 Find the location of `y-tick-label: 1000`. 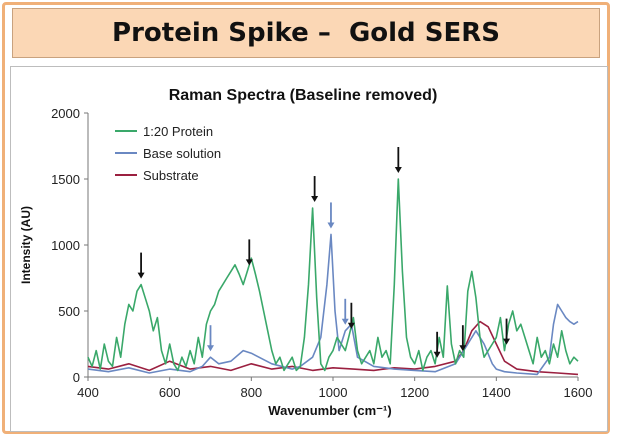

y-tick-label: 1000 is located at coordinates (65, 245).